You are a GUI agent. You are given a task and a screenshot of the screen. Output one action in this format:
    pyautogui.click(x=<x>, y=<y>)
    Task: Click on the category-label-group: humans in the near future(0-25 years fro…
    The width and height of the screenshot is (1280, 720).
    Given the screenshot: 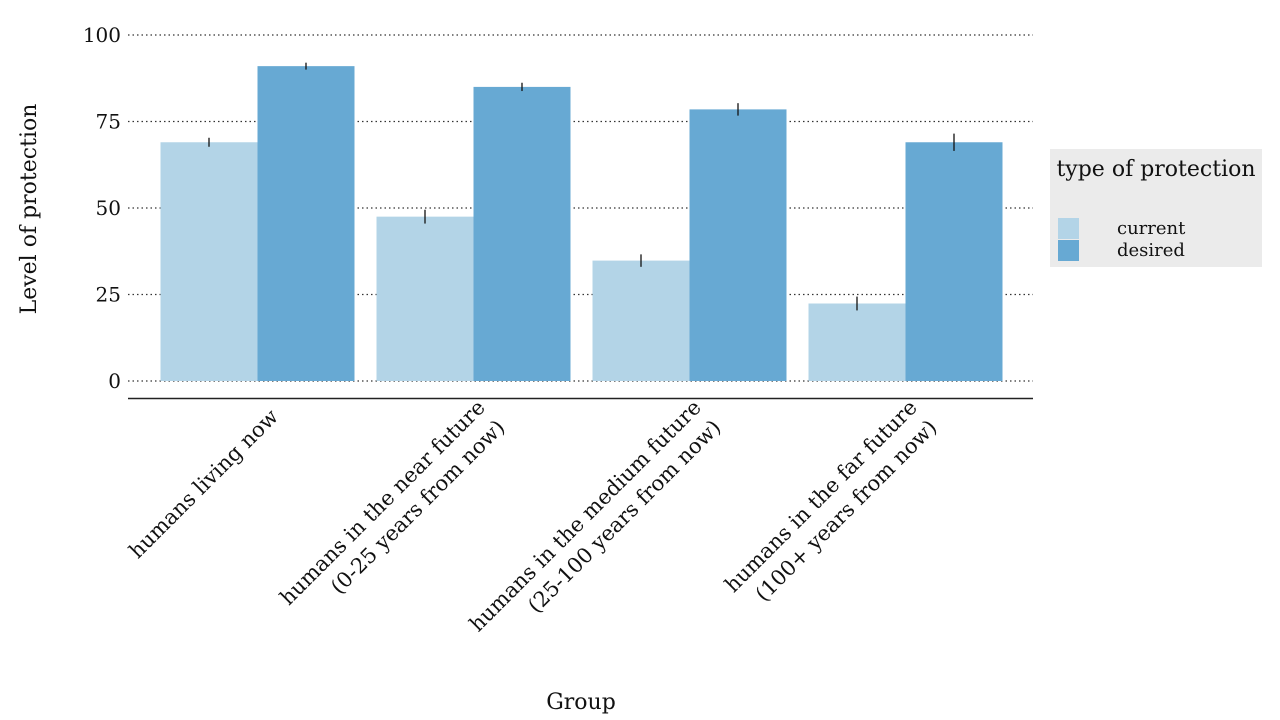 What is the action you would take?
    pyautogui.click(x=392, y=502)
    